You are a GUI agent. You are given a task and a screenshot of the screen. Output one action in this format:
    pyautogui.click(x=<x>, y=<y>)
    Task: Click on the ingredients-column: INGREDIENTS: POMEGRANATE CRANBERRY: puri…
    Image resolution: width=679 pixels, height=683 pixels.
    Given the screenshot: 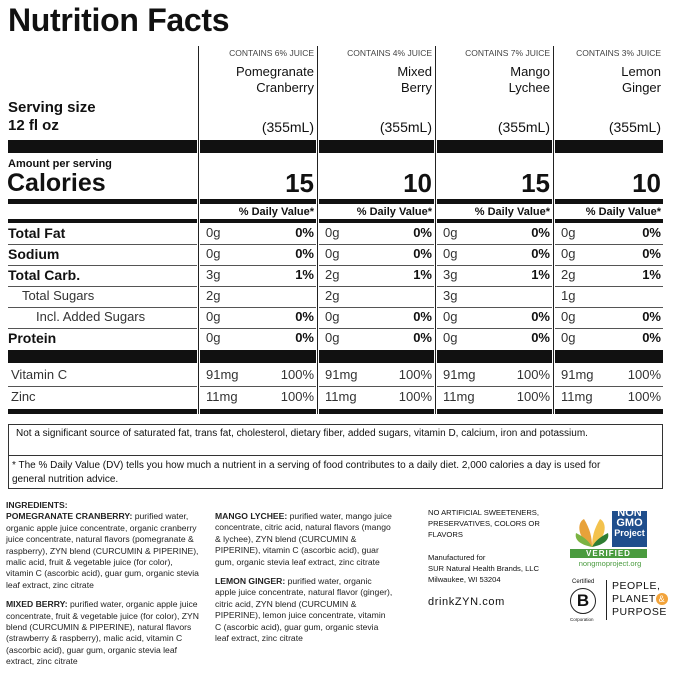 What is the action you would take?
    pyautogui.click(x=104, y=588)
    